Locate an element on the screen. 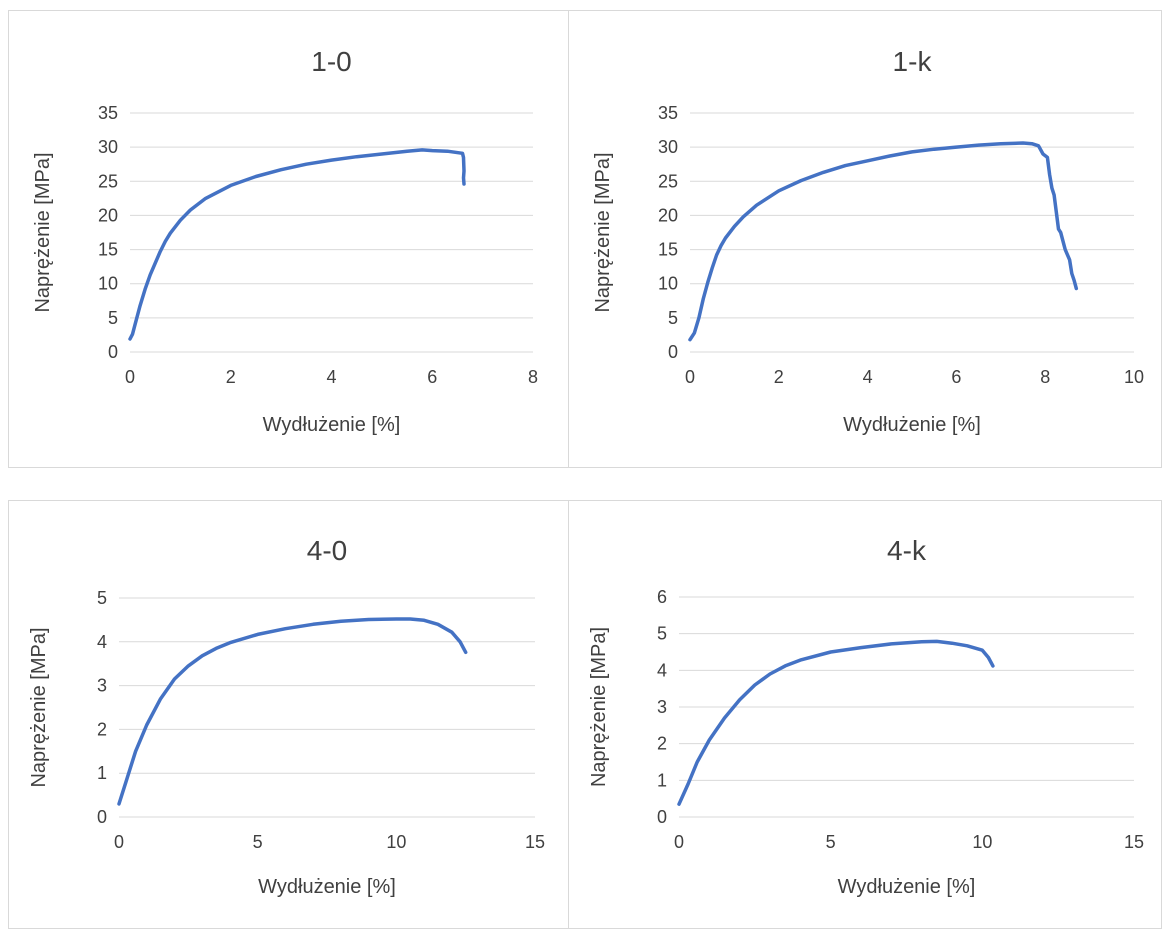 The image size is (1162, 930). chart-title: 4-0 is located at coordinates (327, 550).